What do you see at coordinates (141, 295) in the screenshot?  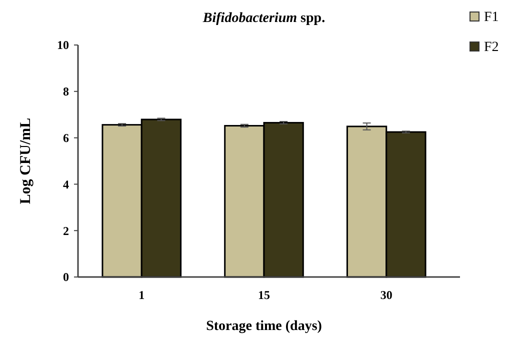 I see `x-tick-label: 1` at bounding box center [141, 295].